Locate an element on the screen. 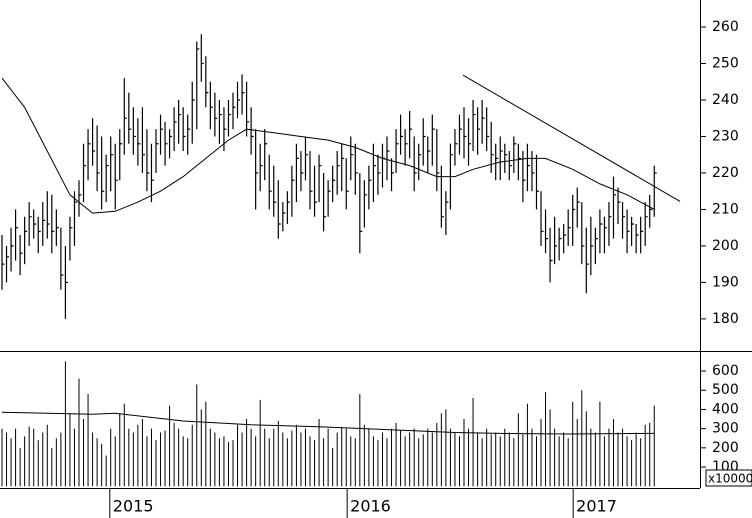  y-tick-label: 240 is located at coordinates (725, 100).